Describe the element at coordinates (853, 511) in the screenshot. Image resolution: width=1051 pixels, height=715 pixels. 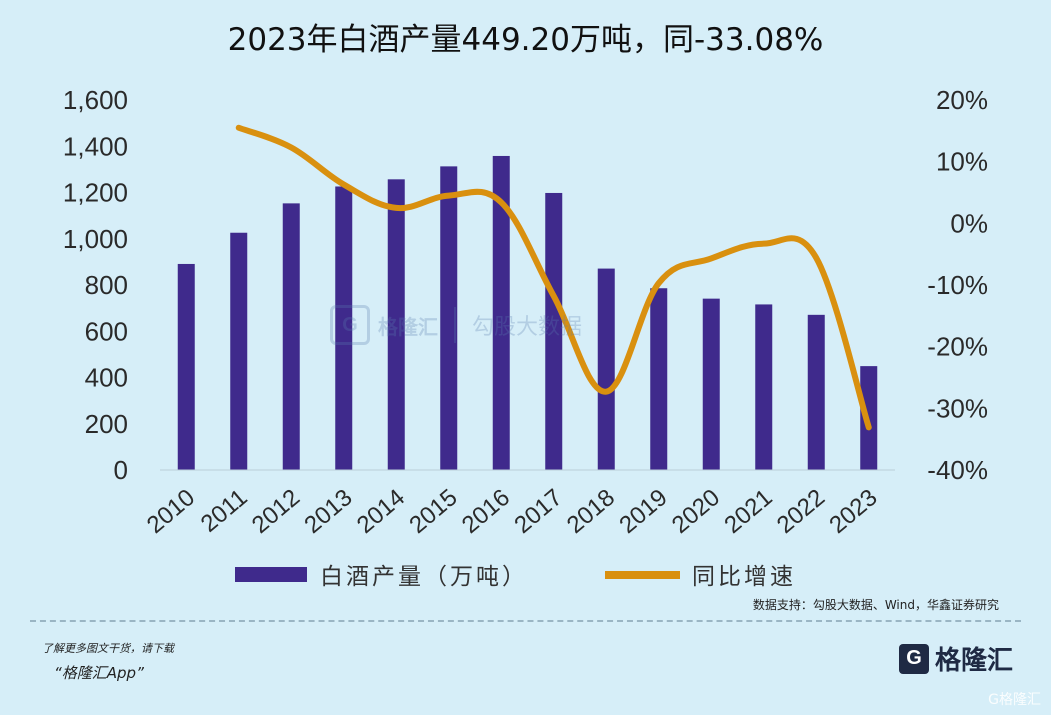
I see `x-tick-label: 2023` at that location.